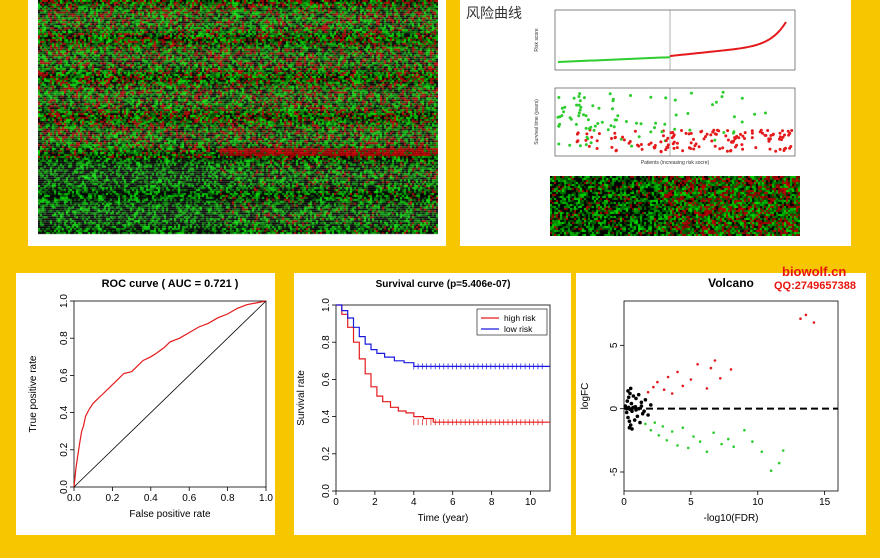 This screenshot has width=880, height=558. What do you see at coordinates (170, 394) in the screenshot?
I see `roc-curve-line` at bounding box center [170, 394].